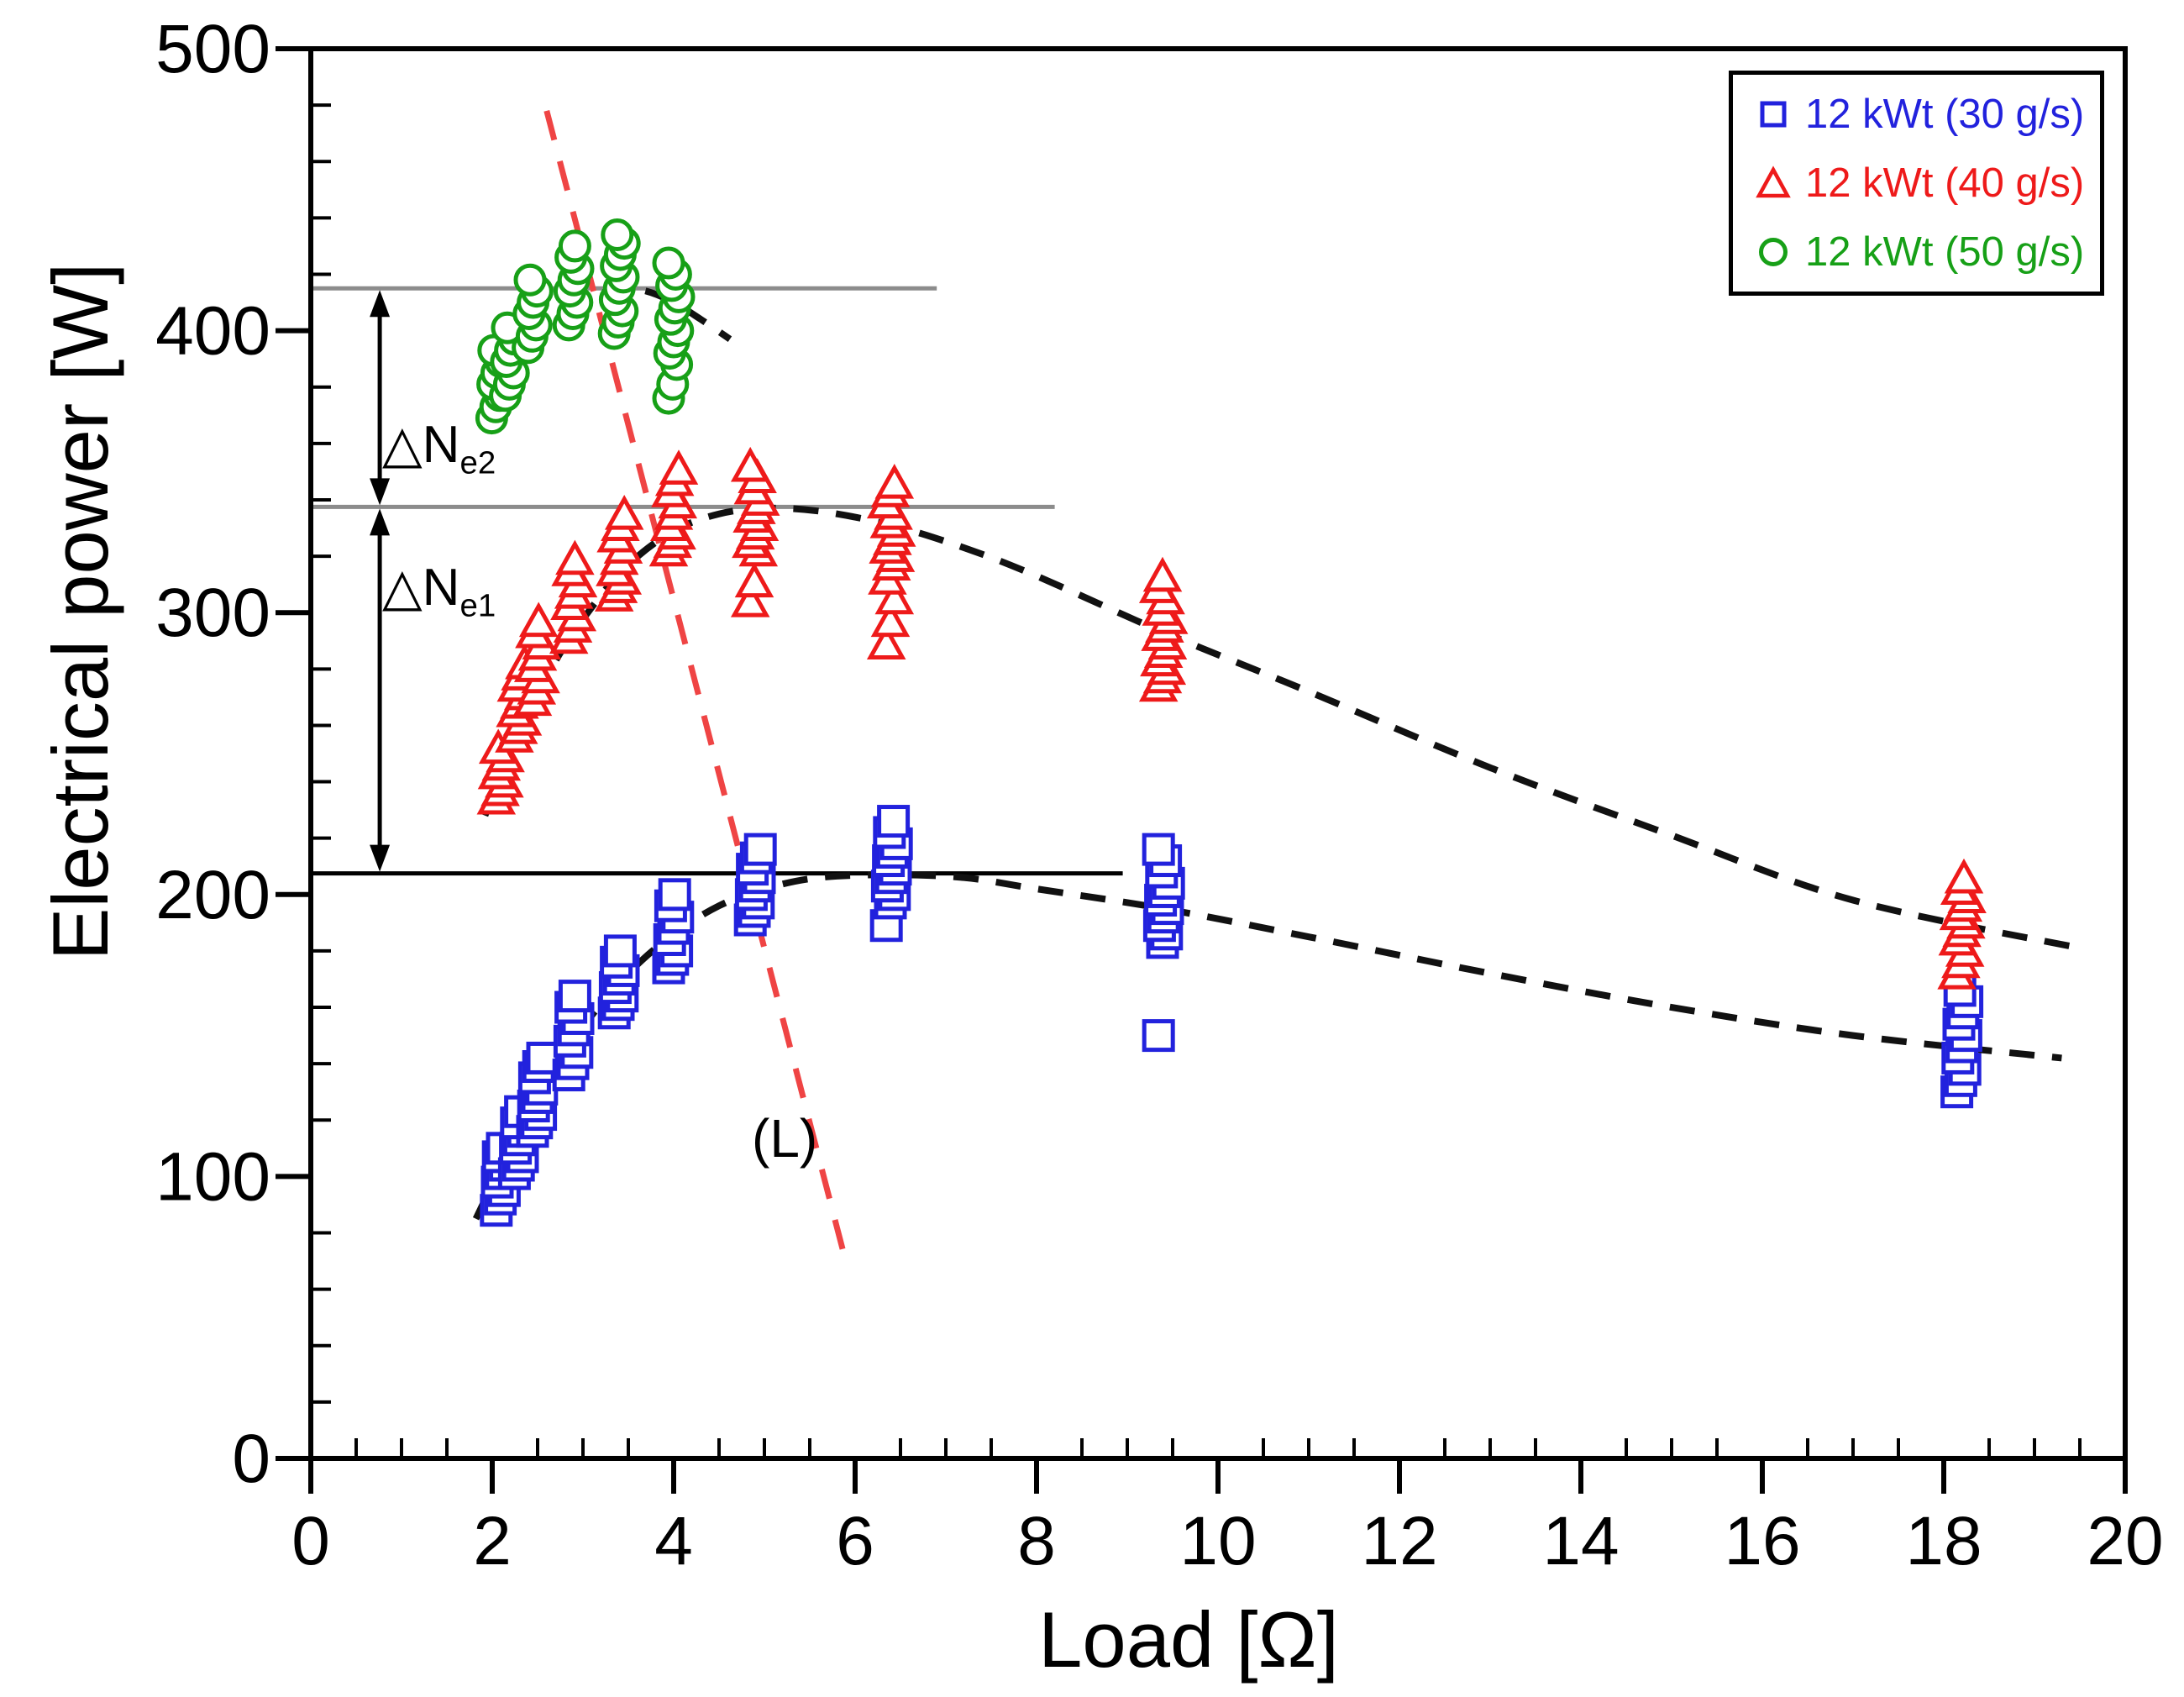 Image resolution: width=2184 pixels, height=1697 pixels. What do you see at coordinates (1945, 114) in the screenshot?
I see `legend-label-30gs: 12 kWt (30 g/s)` at bounding box center [1945, 114].